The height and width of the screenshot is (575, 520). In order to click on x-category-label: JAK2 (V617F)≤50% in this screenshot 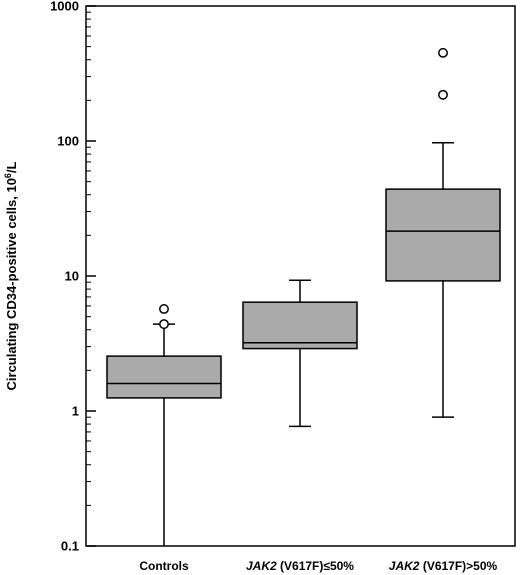, I will do `click(300, 566)`.